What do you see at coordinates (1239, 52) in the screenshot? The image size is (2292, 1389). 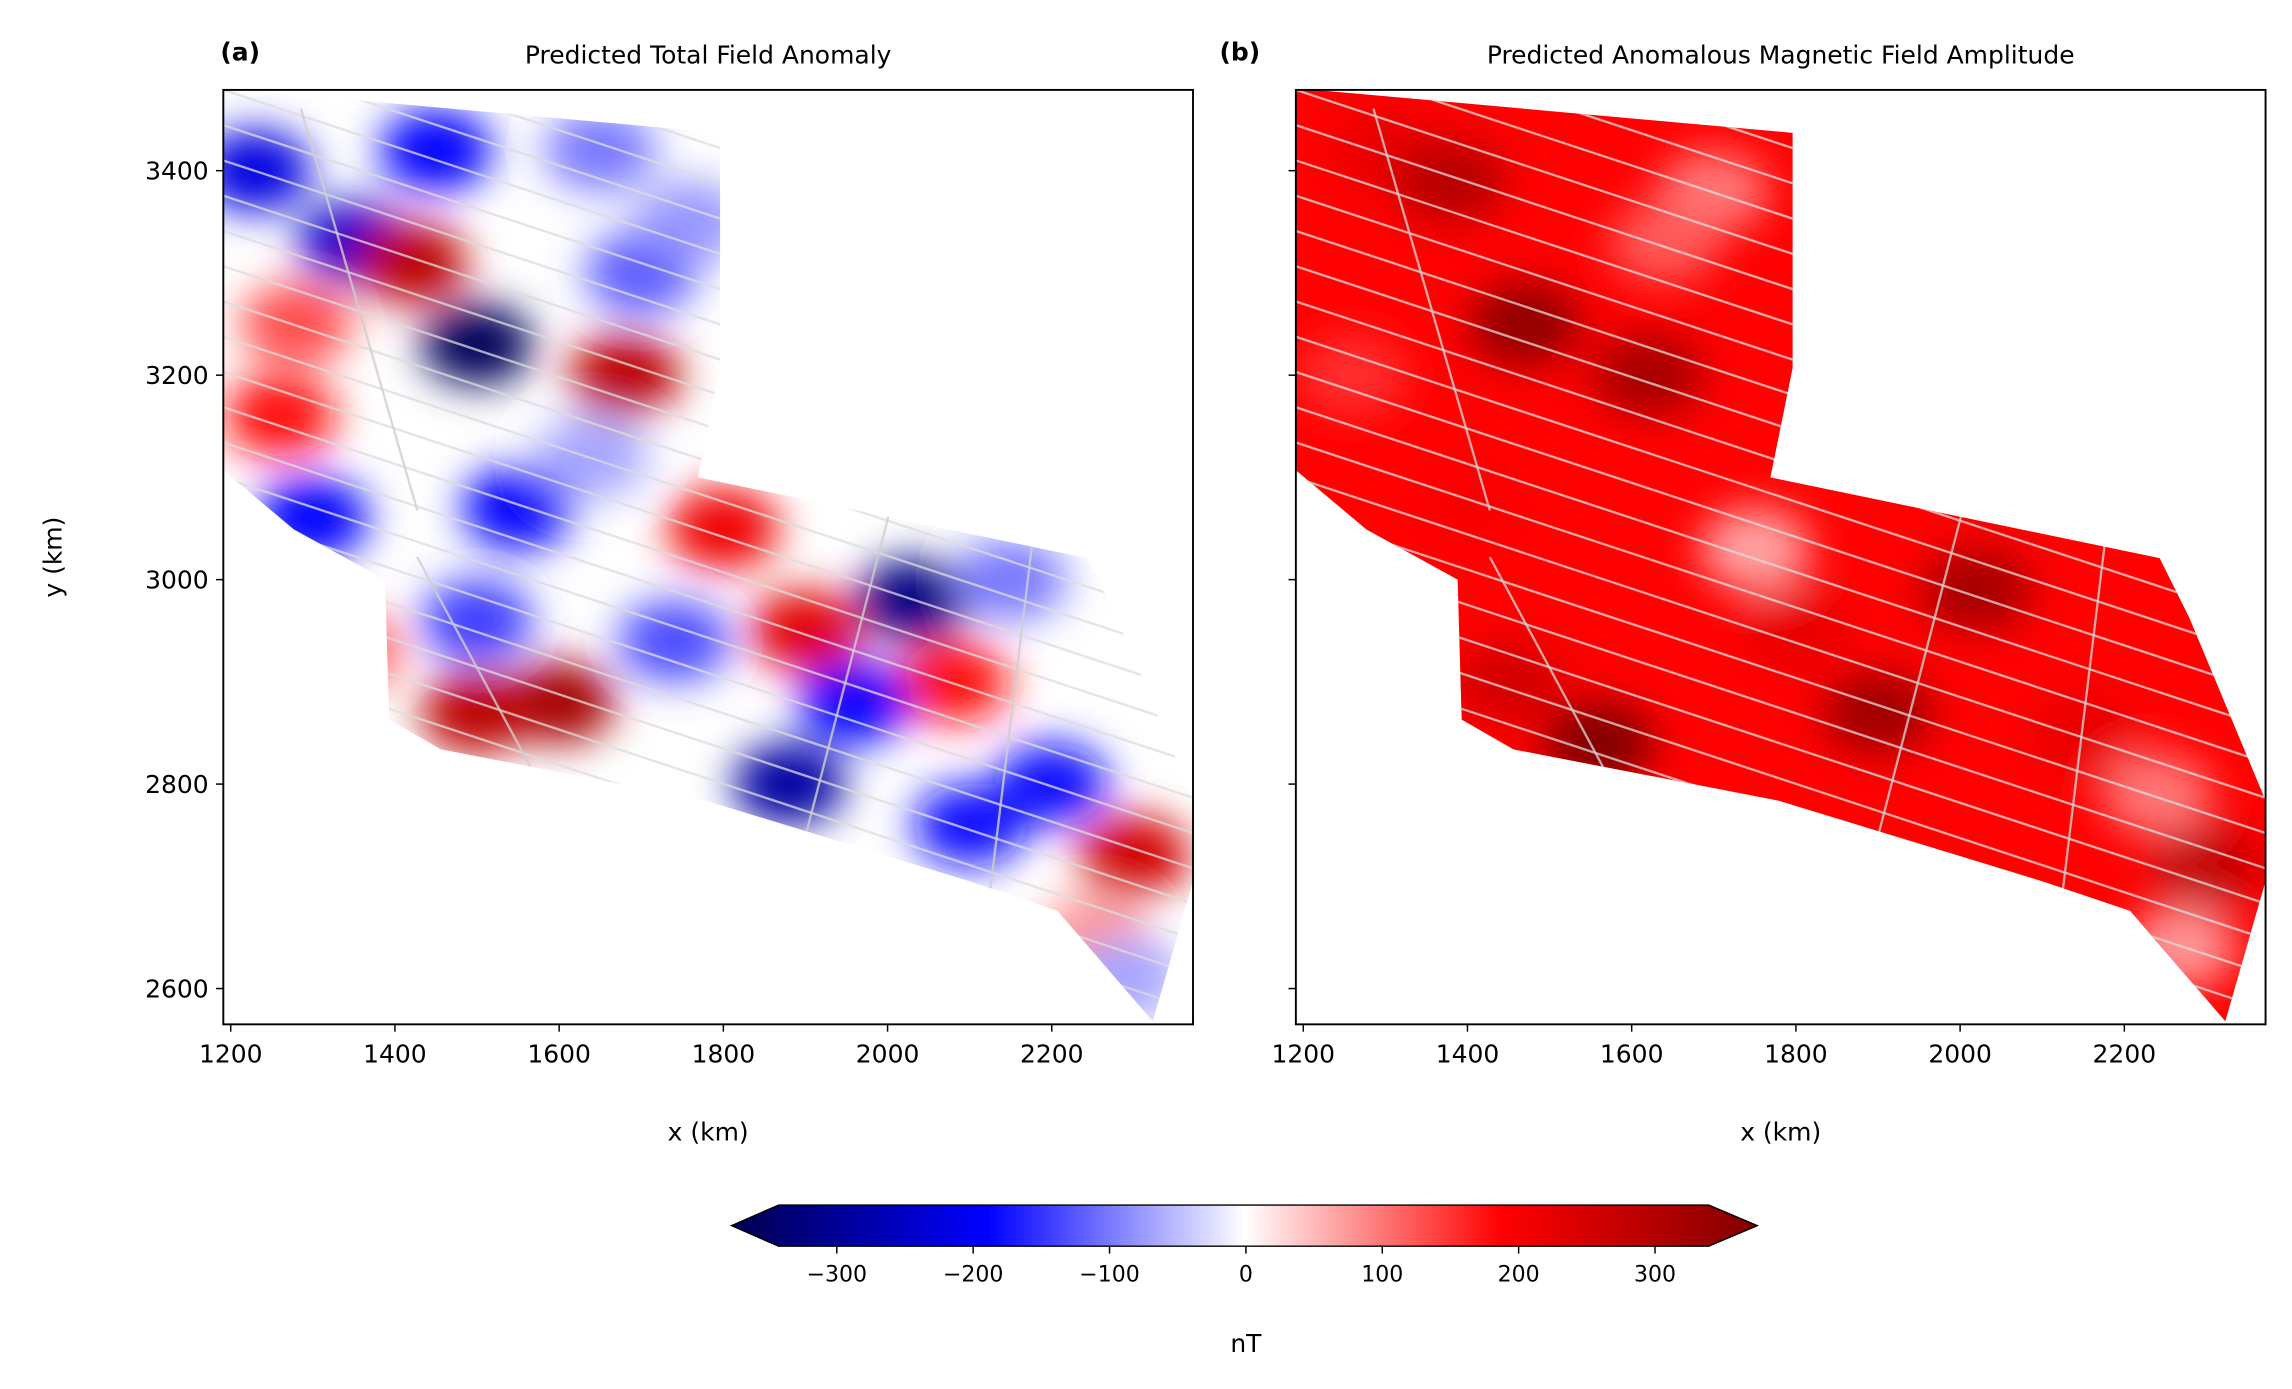 I see `panel-b-label: (b)` at bounding box center [1239, 52].